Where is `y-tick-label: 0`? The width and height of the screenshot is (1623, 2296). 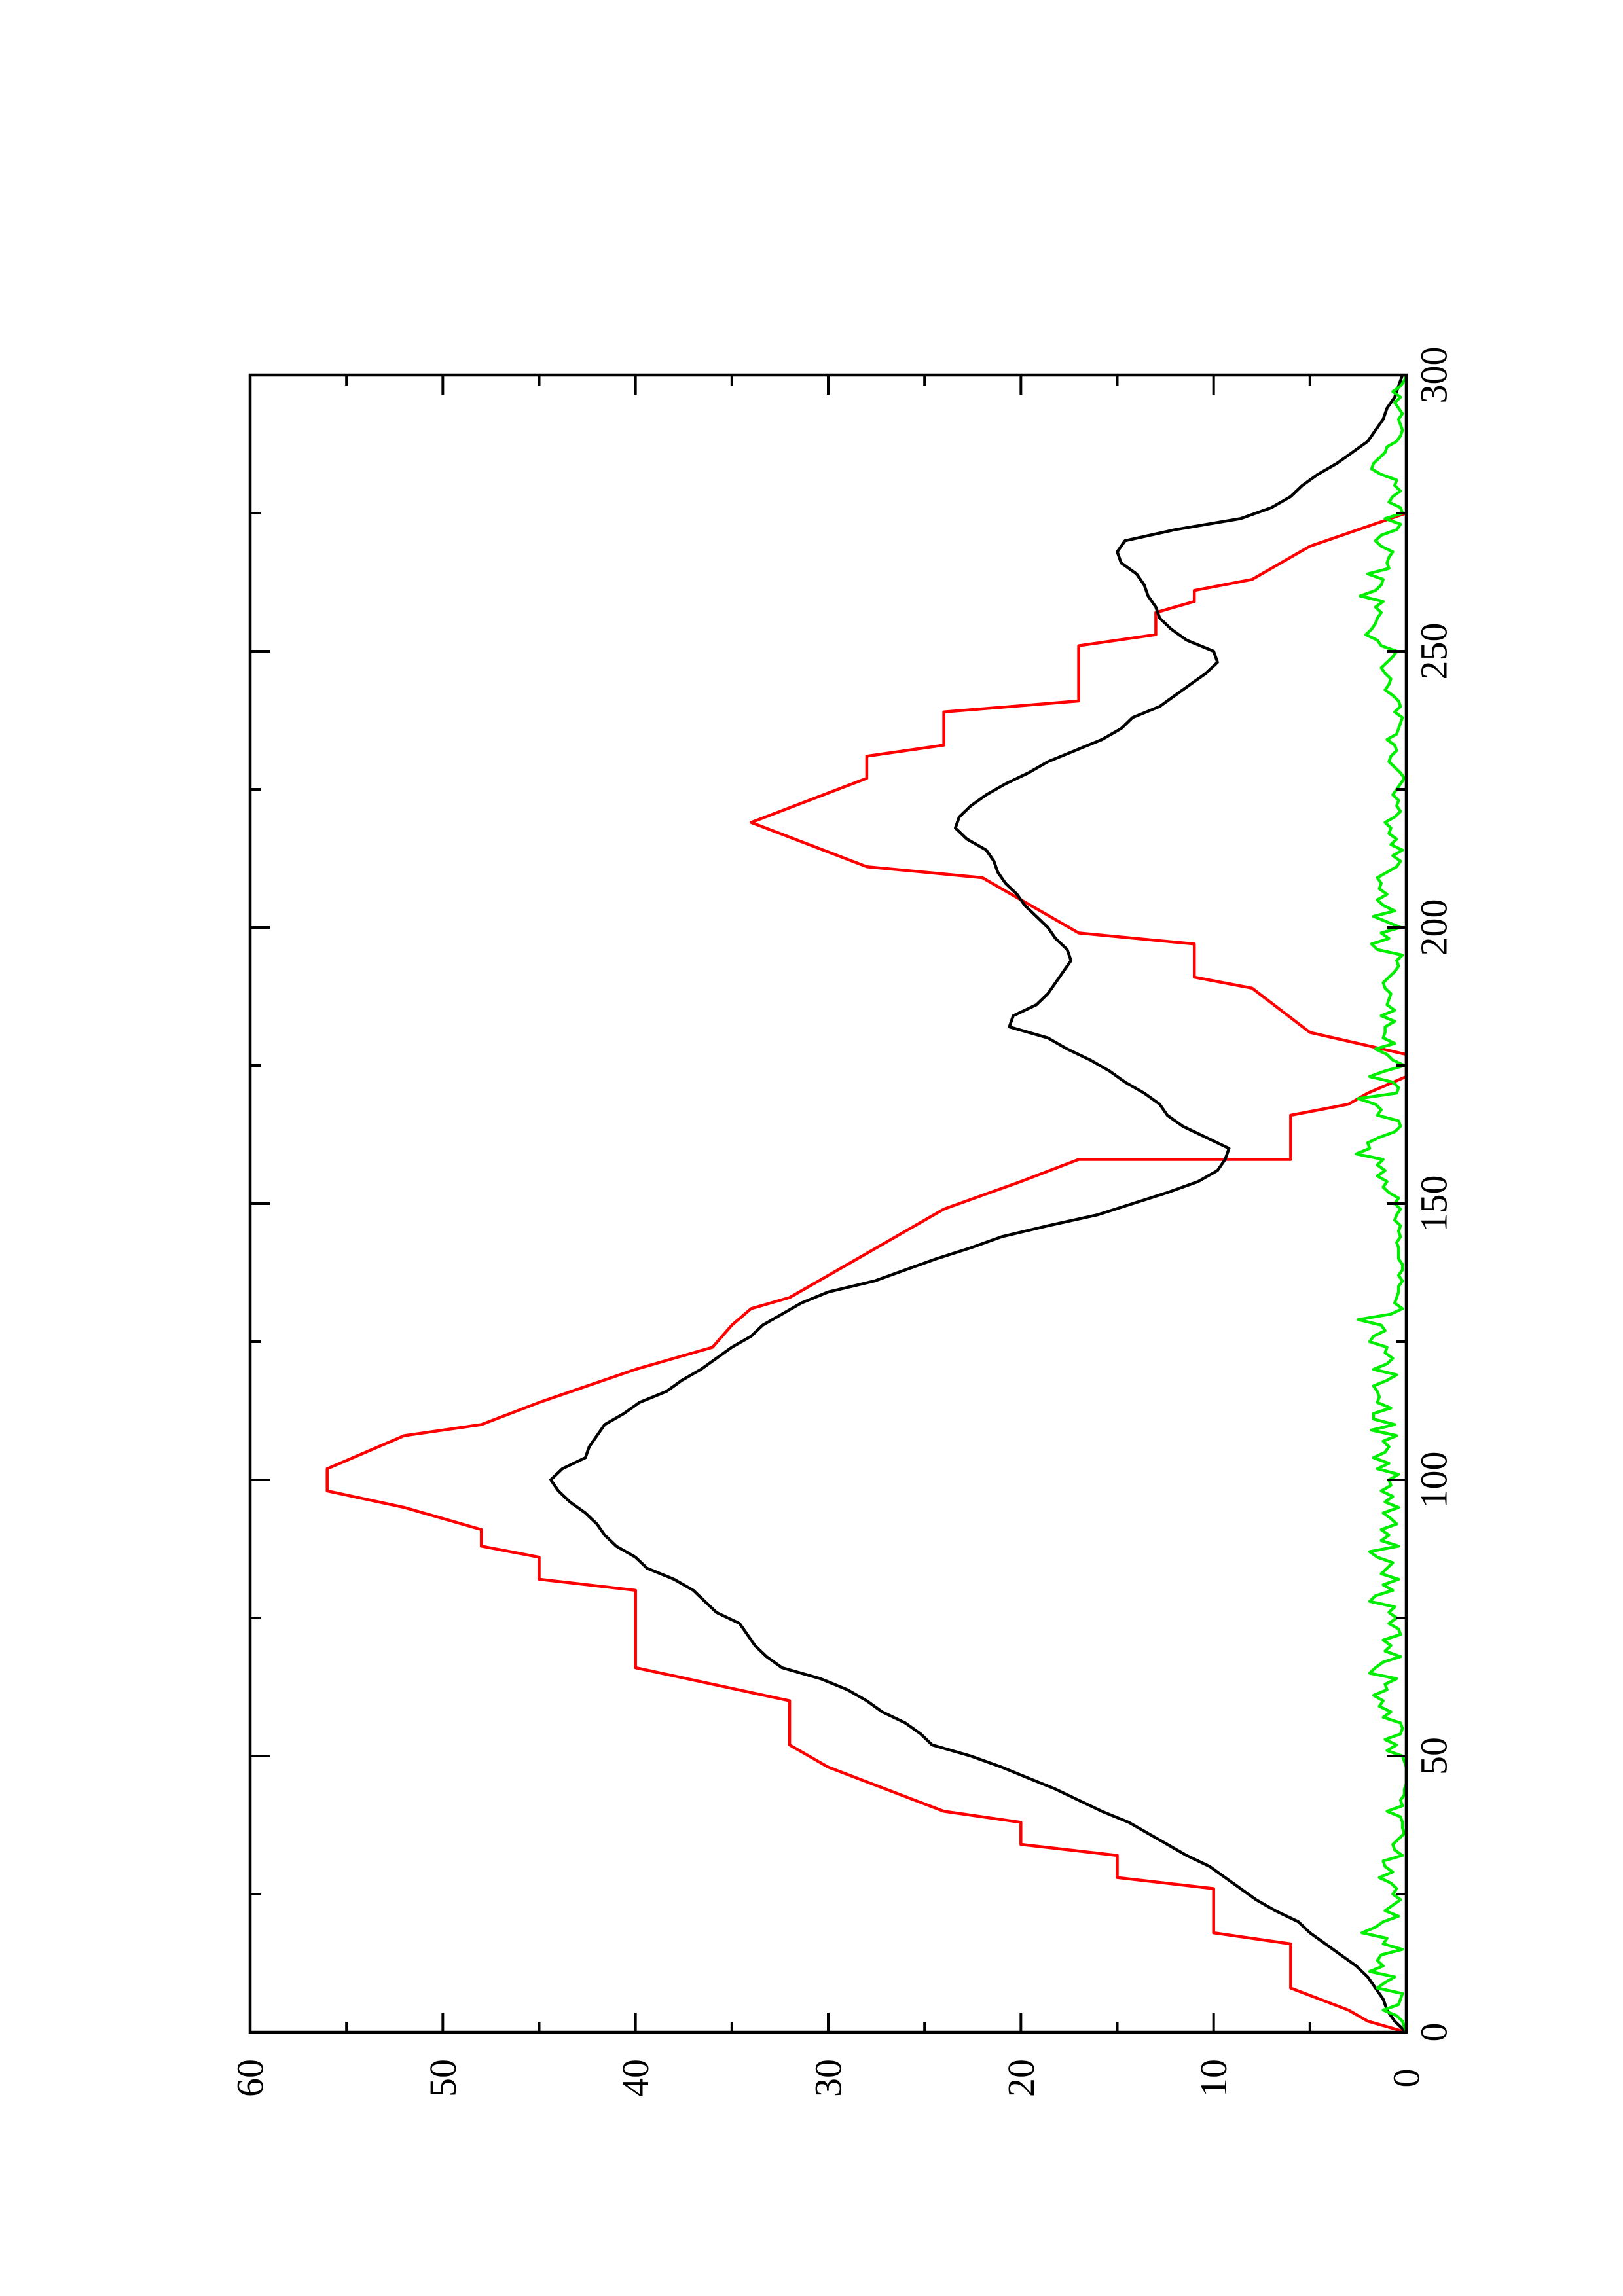 y-tick-label: 0 is located at coordinates (1406, 2078).